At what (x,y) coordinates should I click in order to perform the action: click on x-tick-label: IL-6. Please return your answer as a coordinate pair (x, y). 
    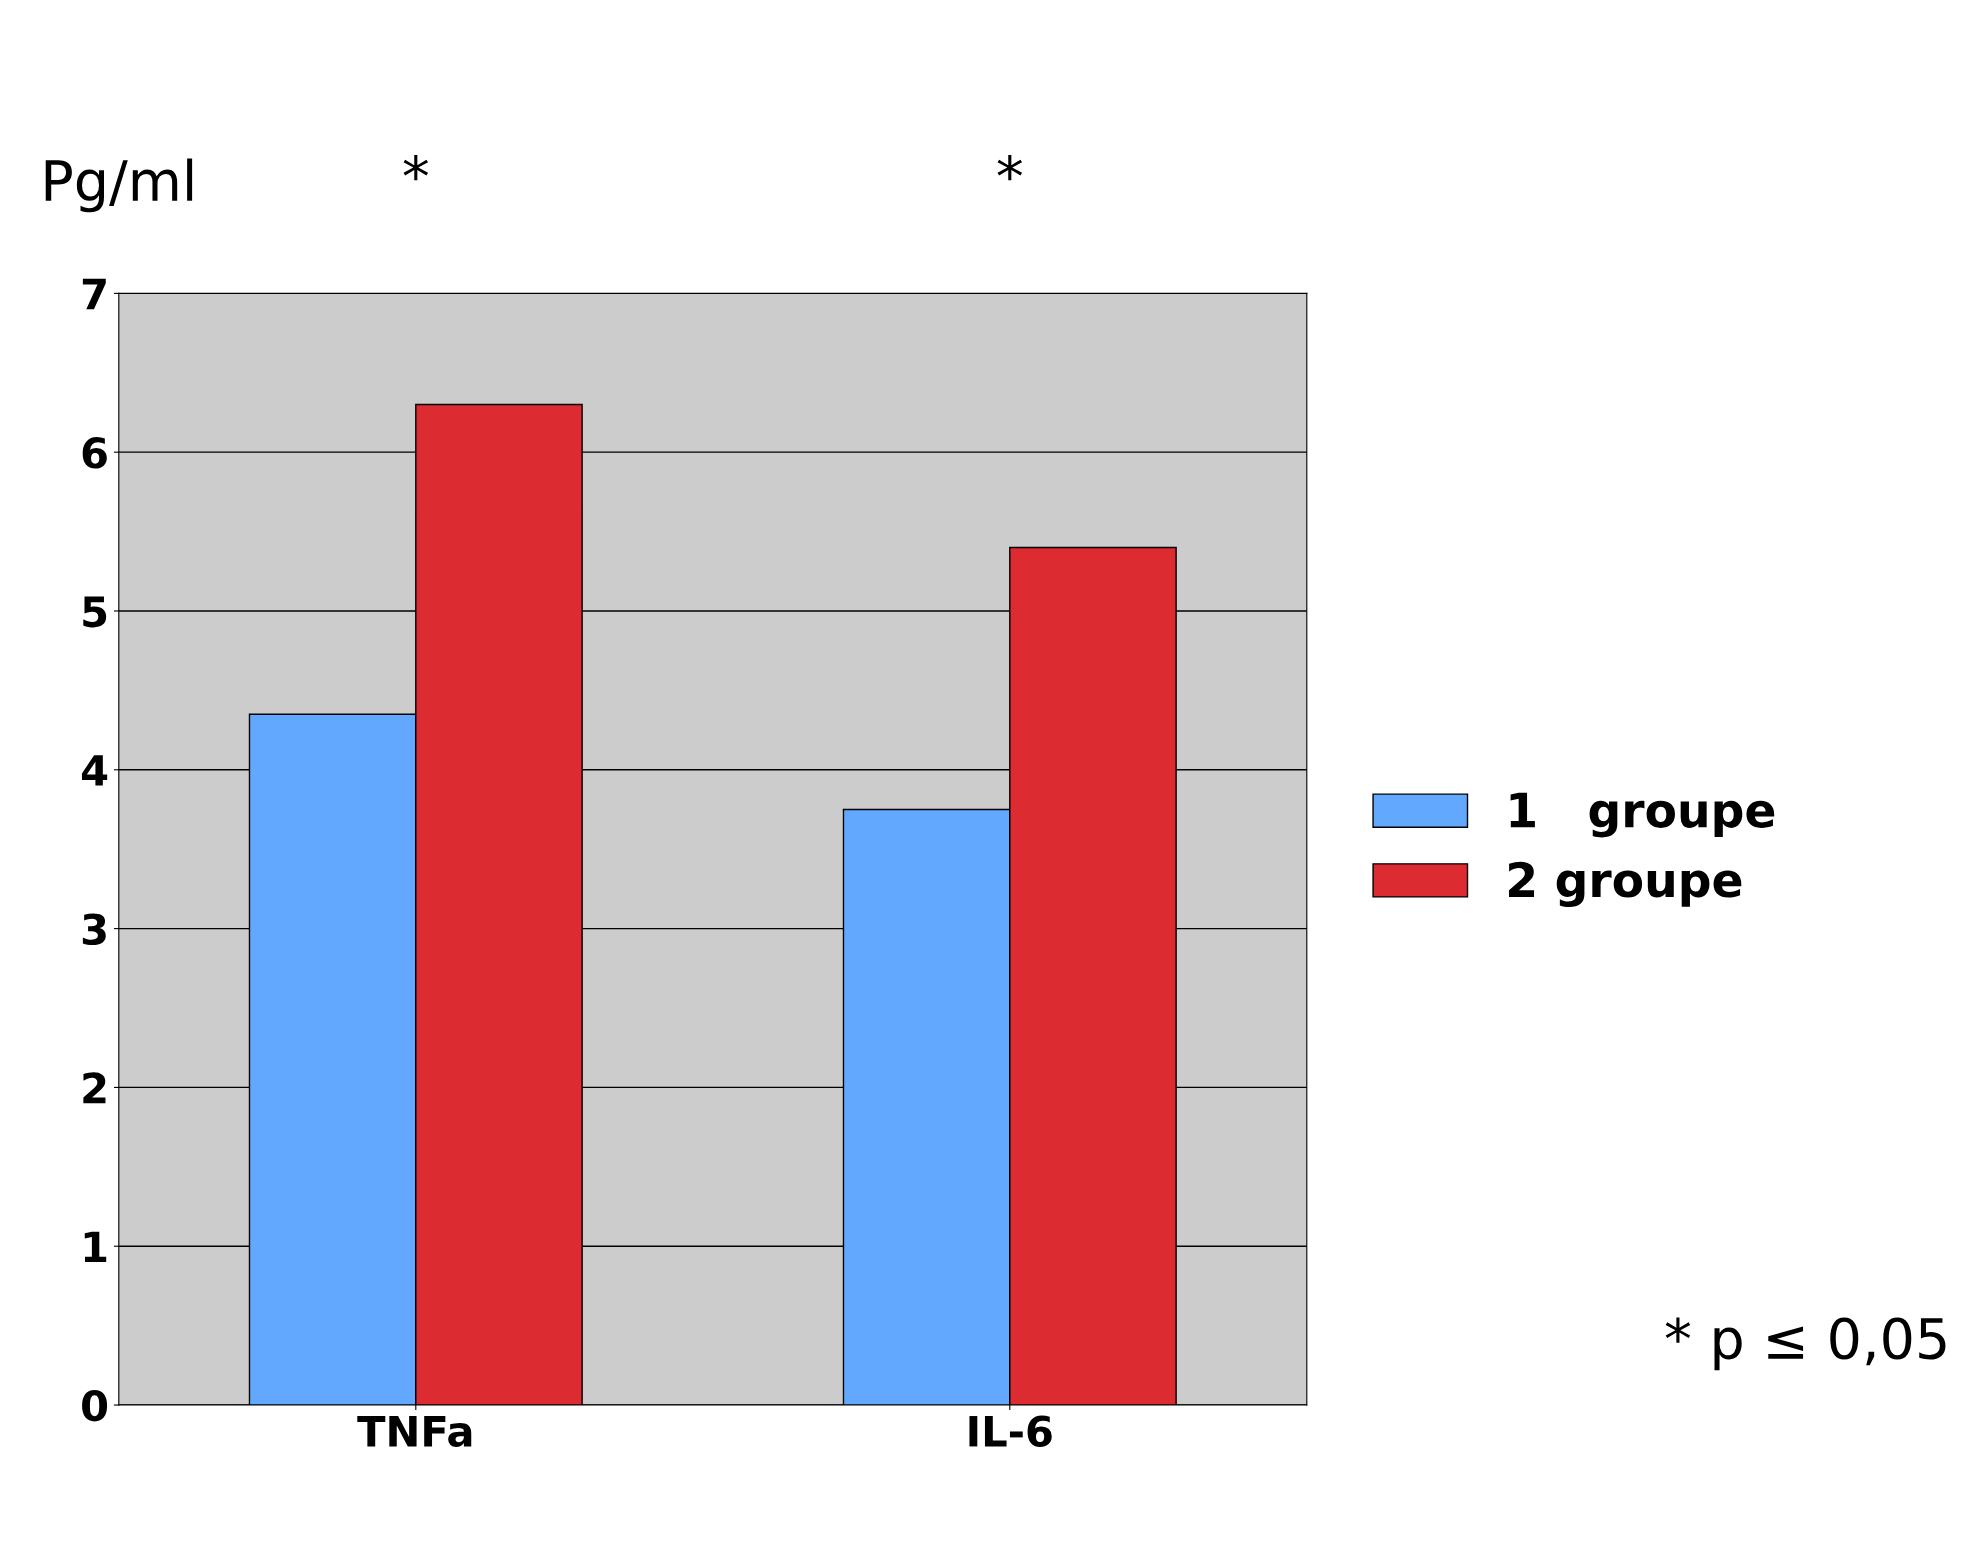
    Looking at the image, I should click on (1010, 1431).